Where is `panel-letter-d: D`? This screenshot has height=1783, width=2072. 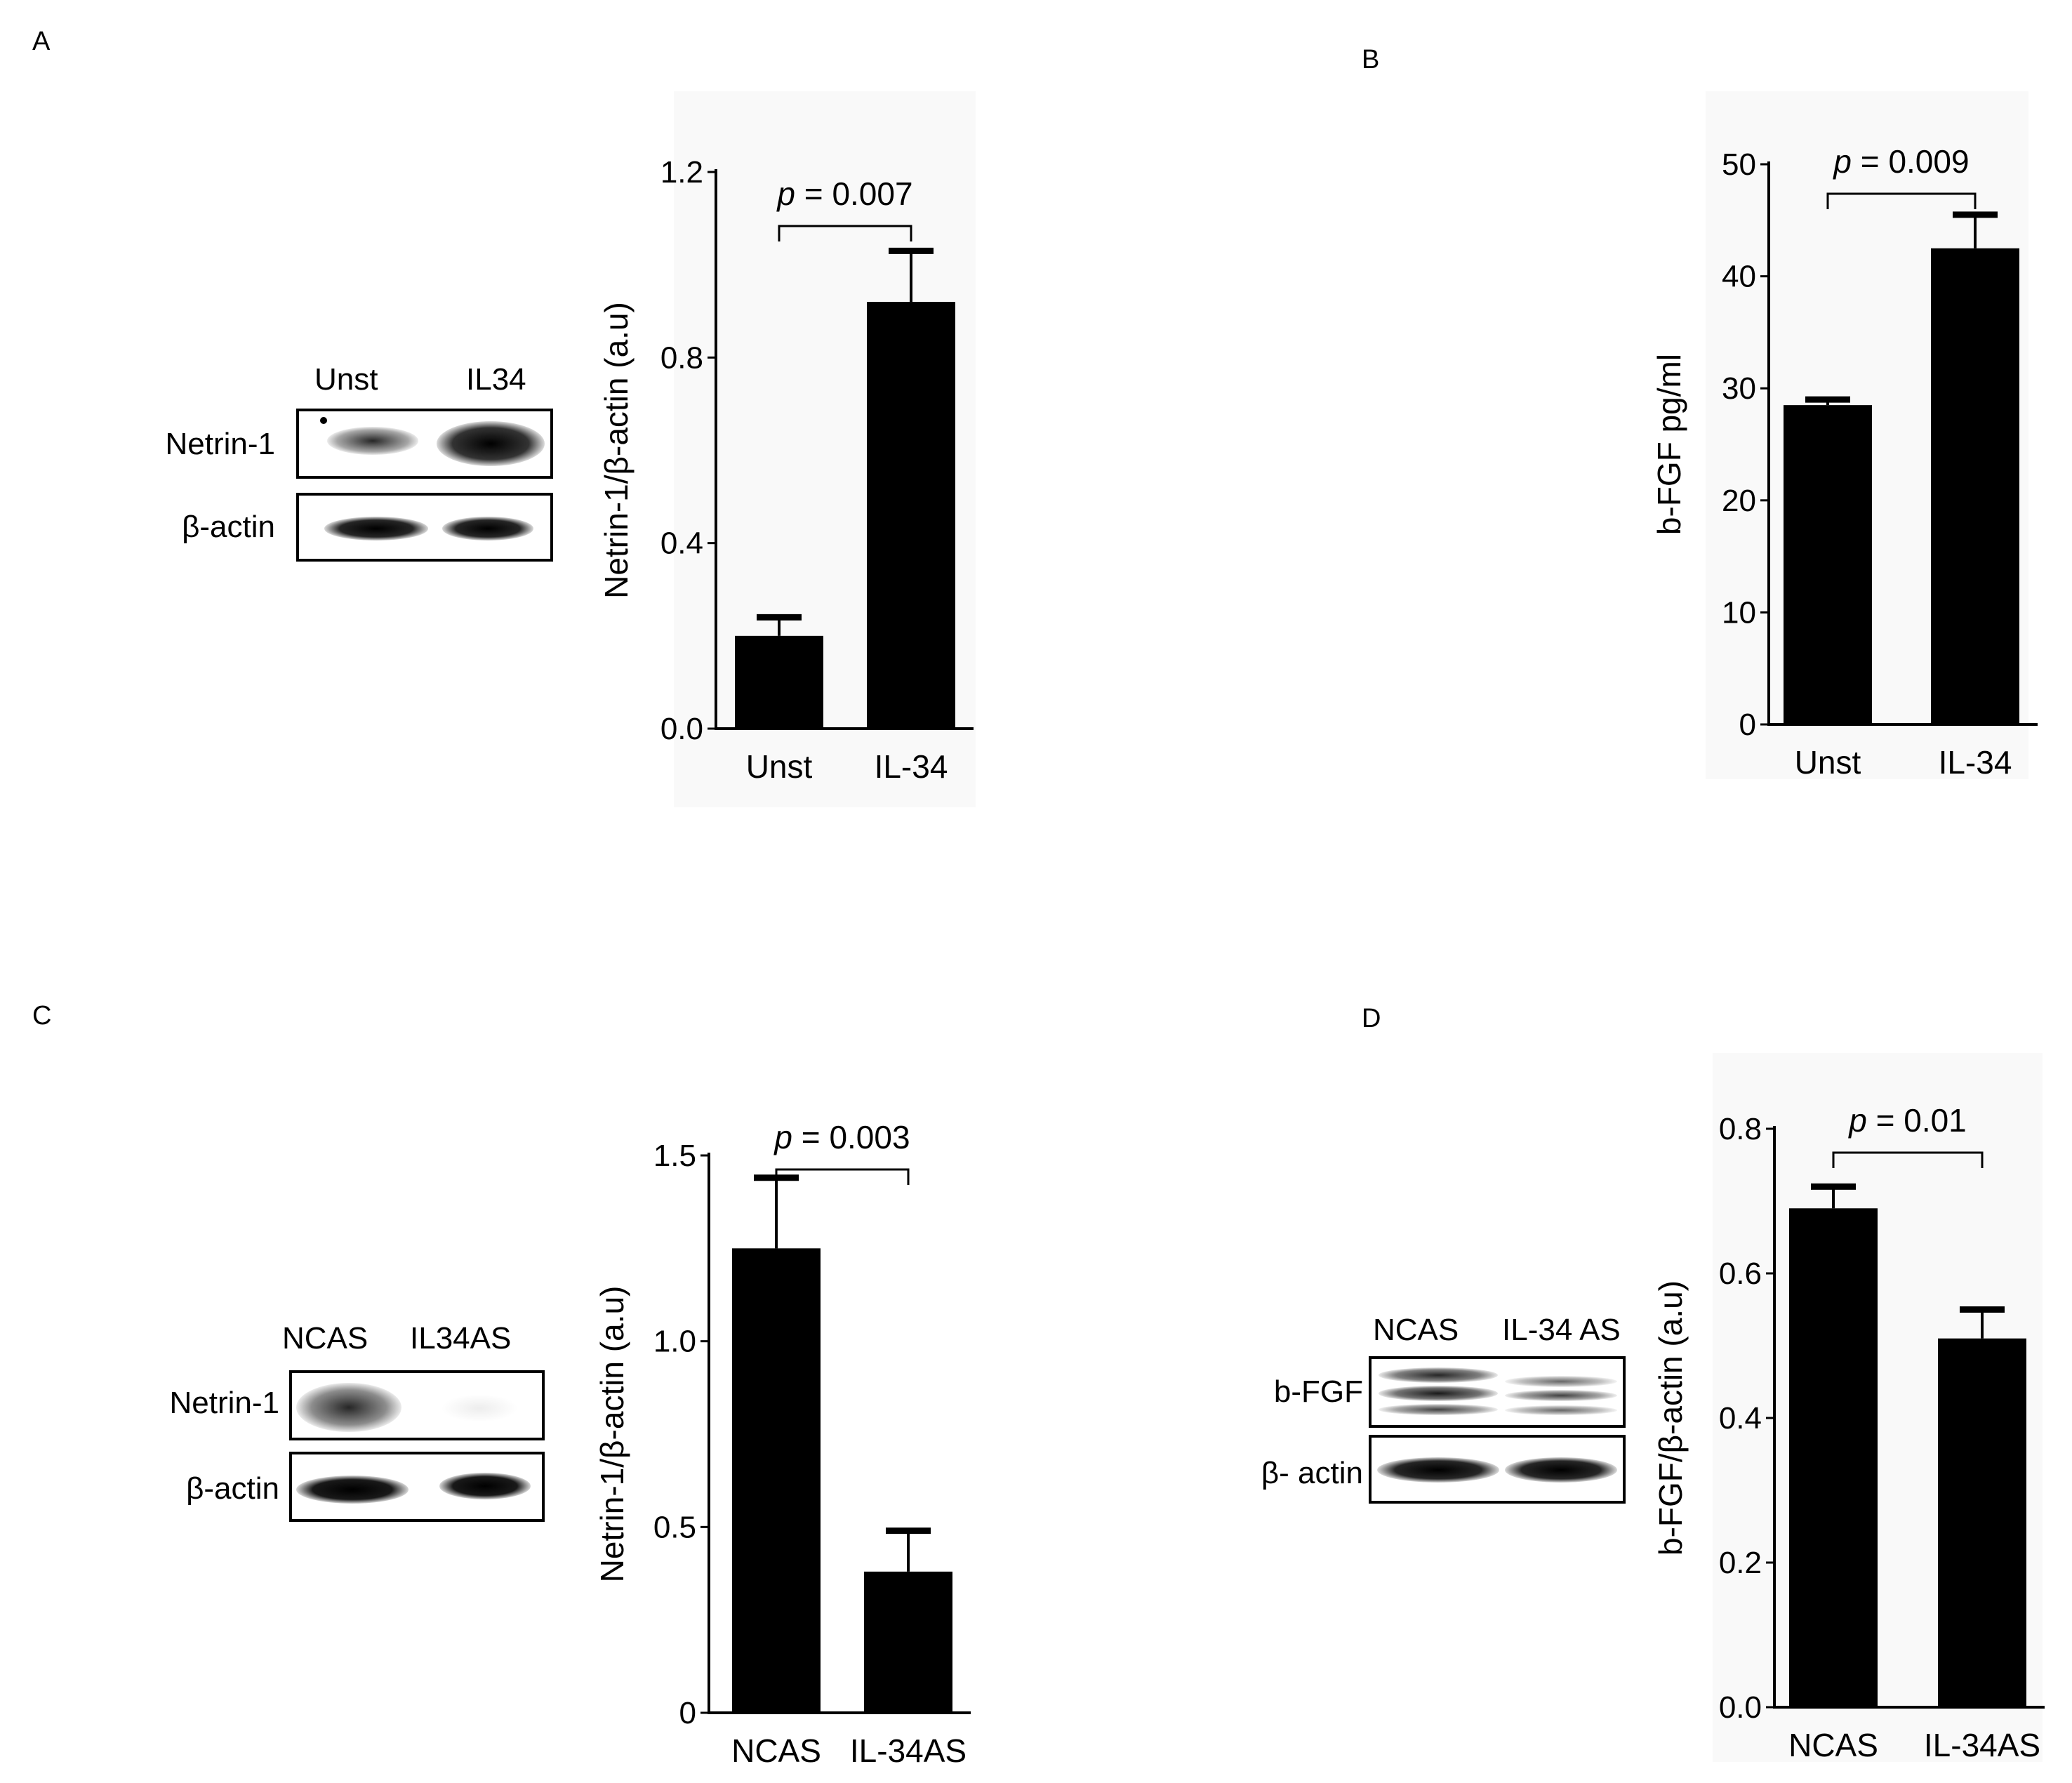
panel-letter-d: D is located at coordinates (1372, 1018).